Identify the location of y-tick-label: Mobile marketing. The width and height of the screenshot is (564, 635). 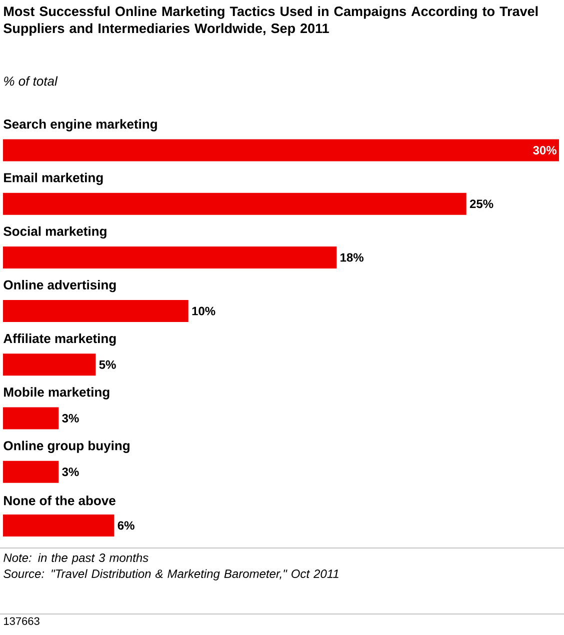
(57, 393).